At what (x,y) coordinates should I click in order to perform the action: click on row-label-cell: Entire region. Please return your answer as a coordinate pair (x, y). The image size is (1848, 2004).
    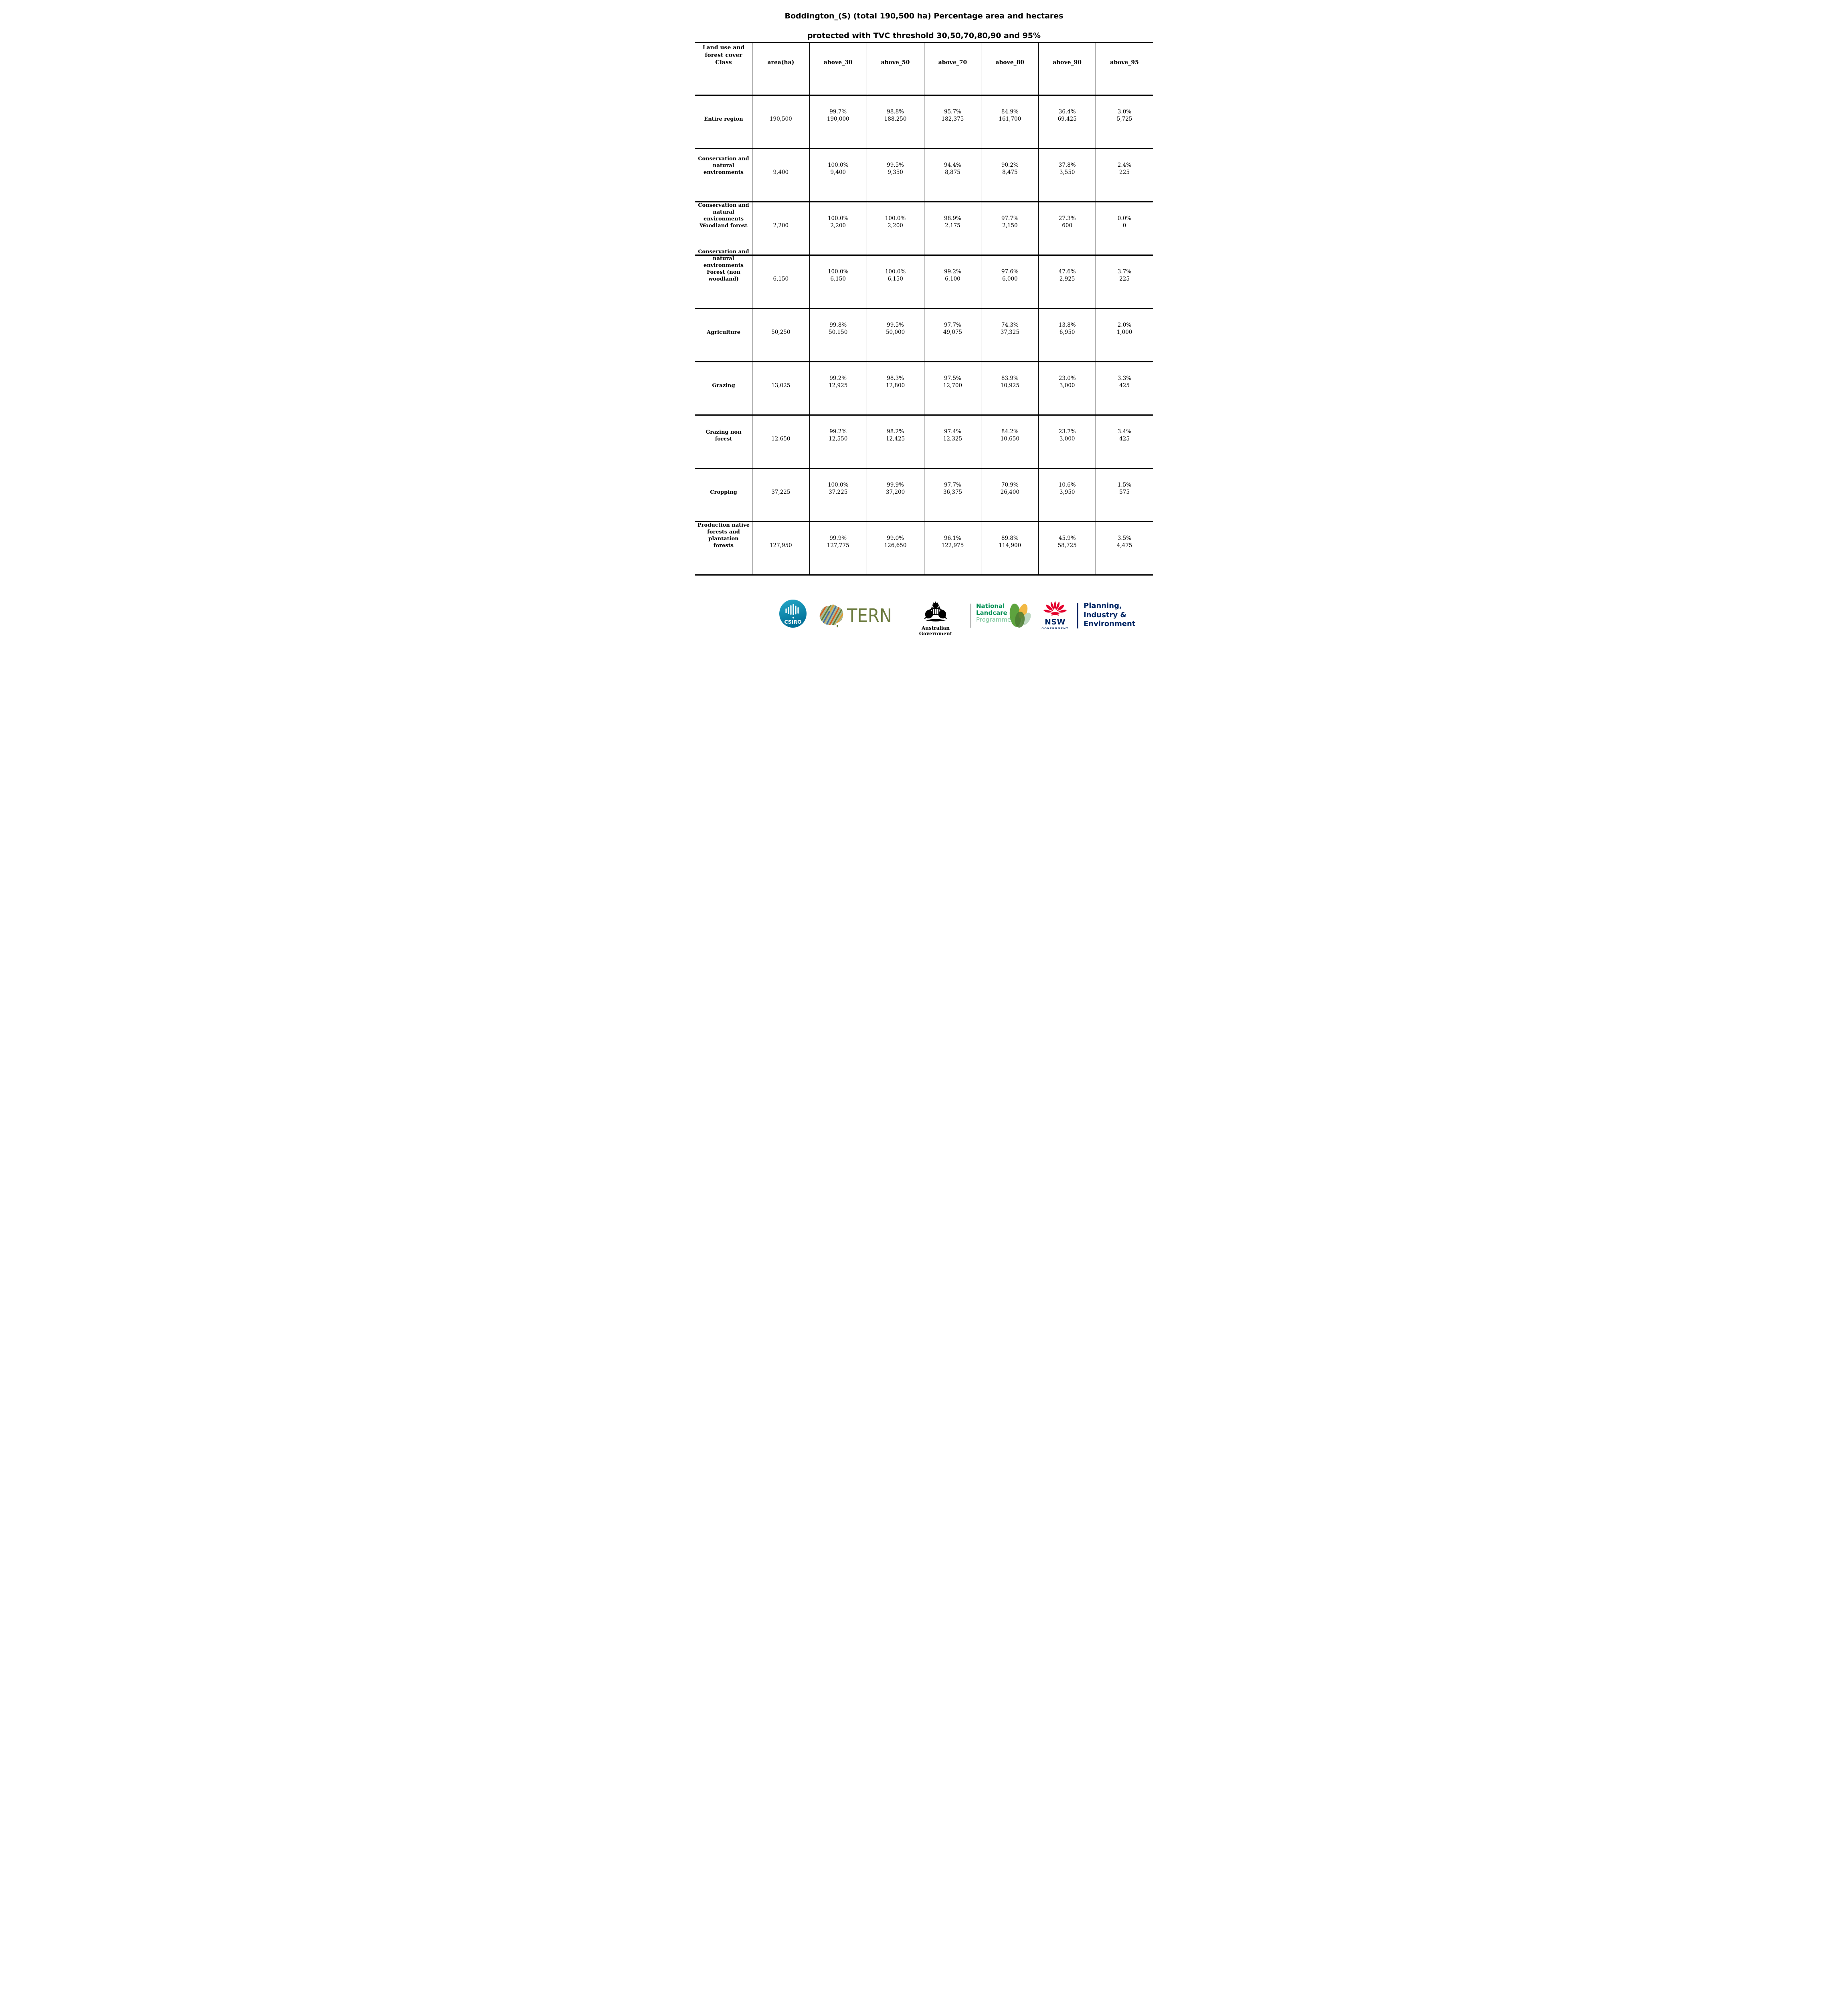
    Looking at the image, I should click on (723, 122).